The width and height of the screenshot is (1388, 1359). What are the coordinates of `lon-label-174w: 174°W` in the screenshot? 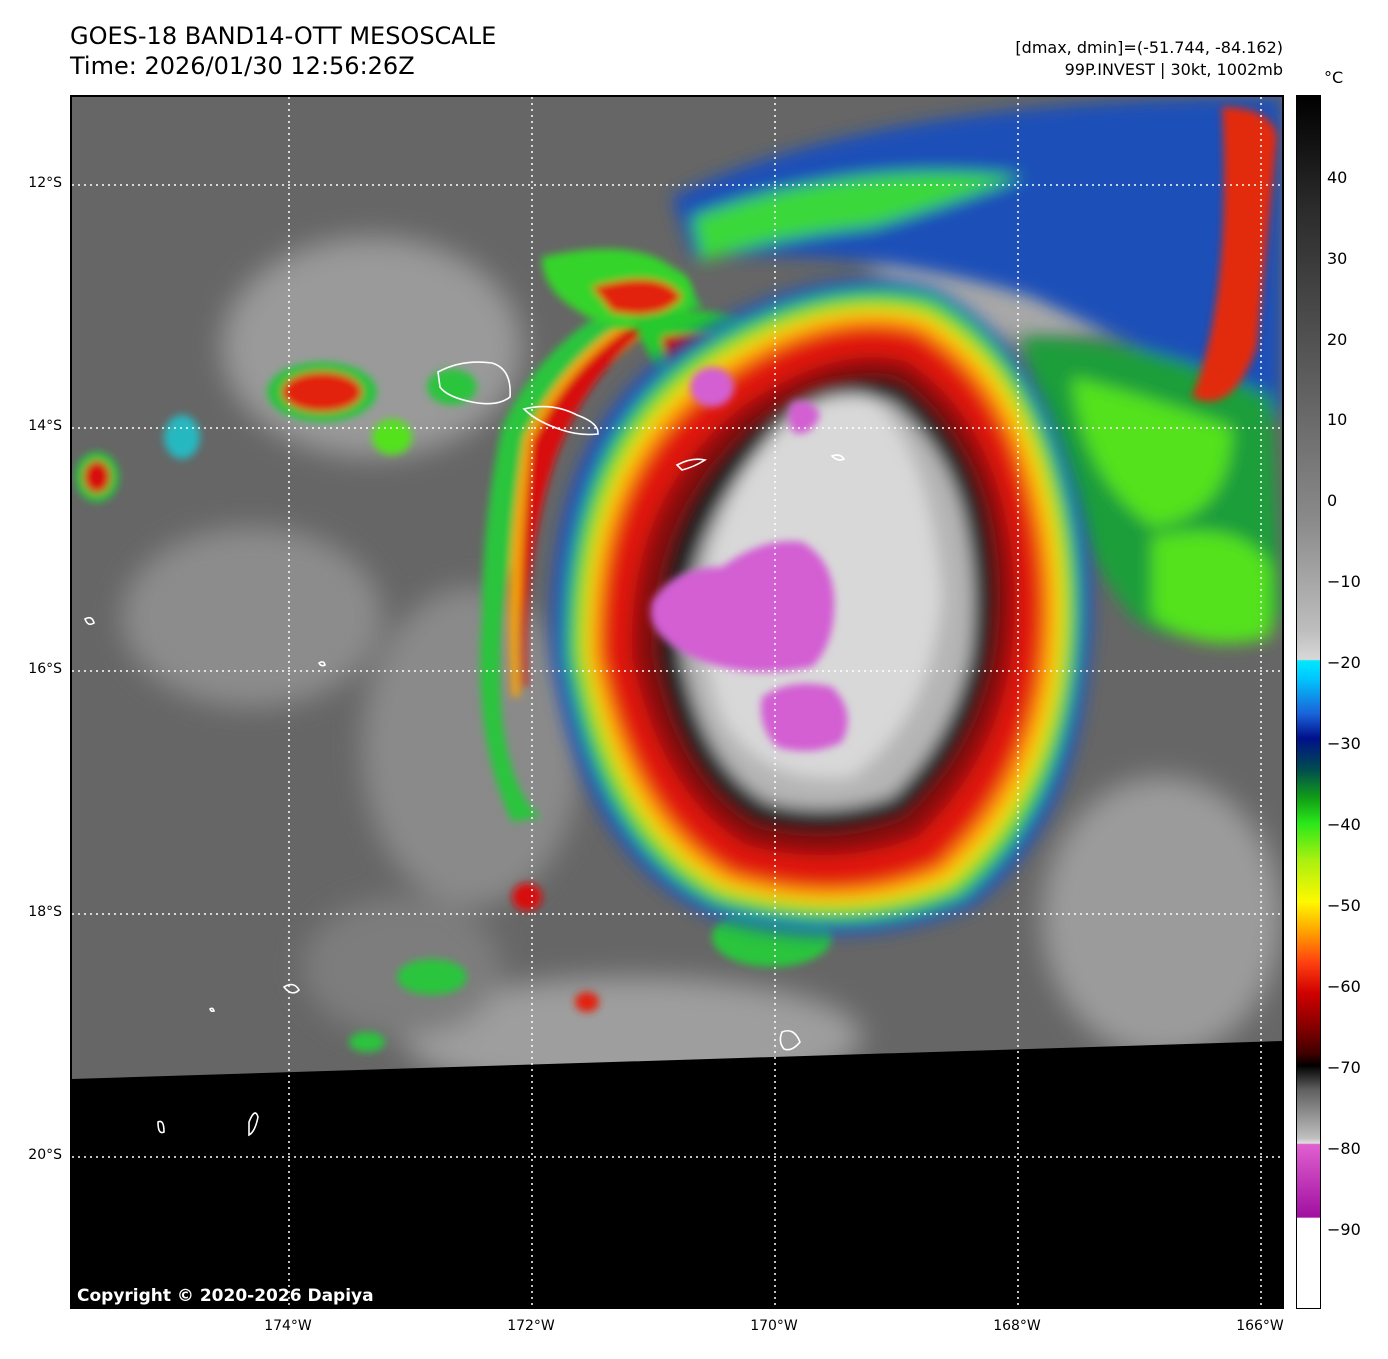 It's located at (288, 1326).